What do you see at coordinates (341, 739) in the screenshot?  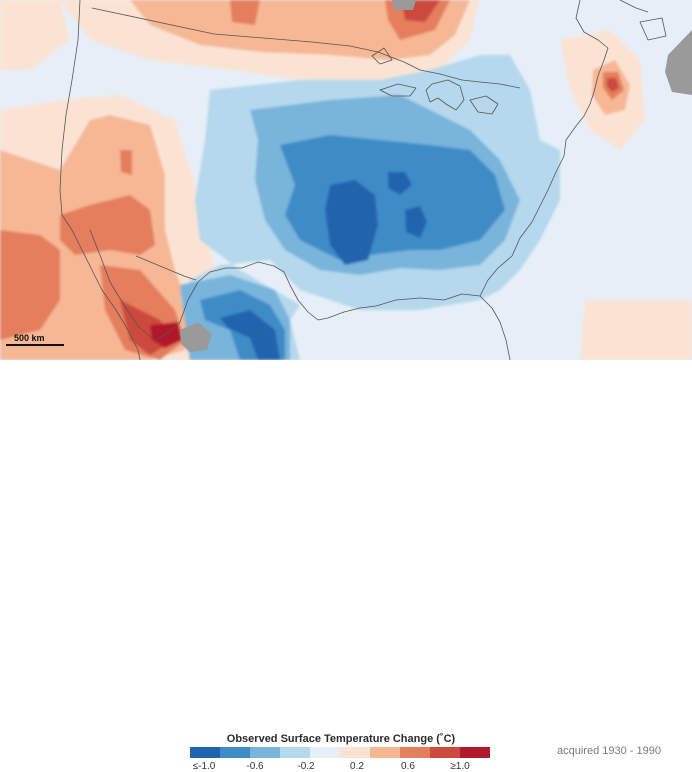 I see `legend-title: Observed Surface Temperature Change (˚C)` at bounding box center [341, 739].